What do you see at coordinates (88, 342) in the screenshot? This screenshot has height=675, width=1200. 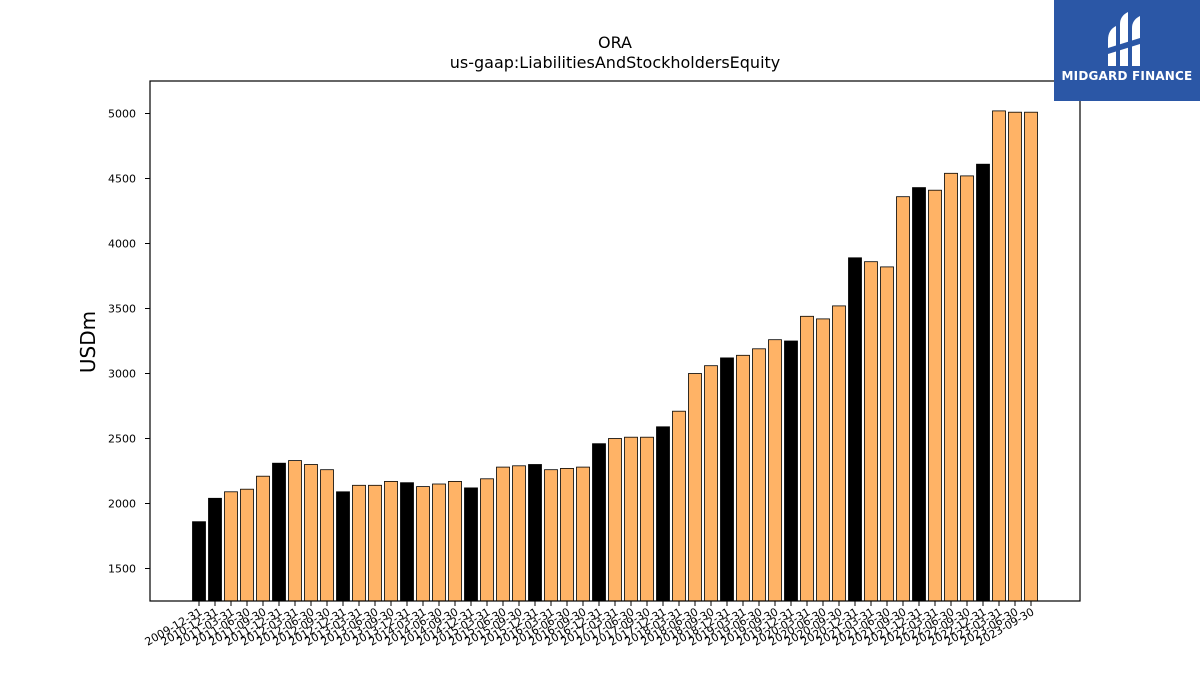 I see `y-axis-label: USDm` at bounding box center [88, 342].